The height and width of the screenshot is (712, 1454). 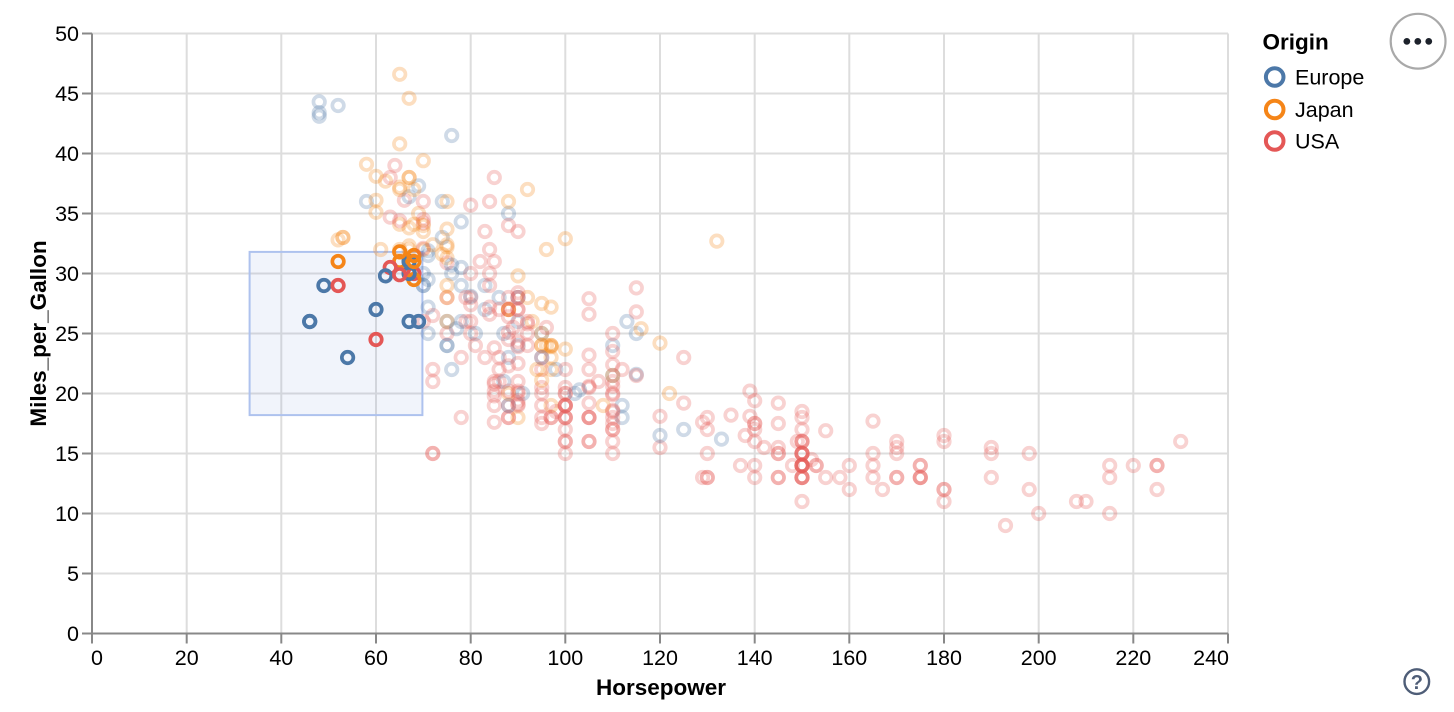 What do you see at coordinates (1329, 78) in the screenshot?
I see `svg-text: Europe` at bounding box center [1329, 78].